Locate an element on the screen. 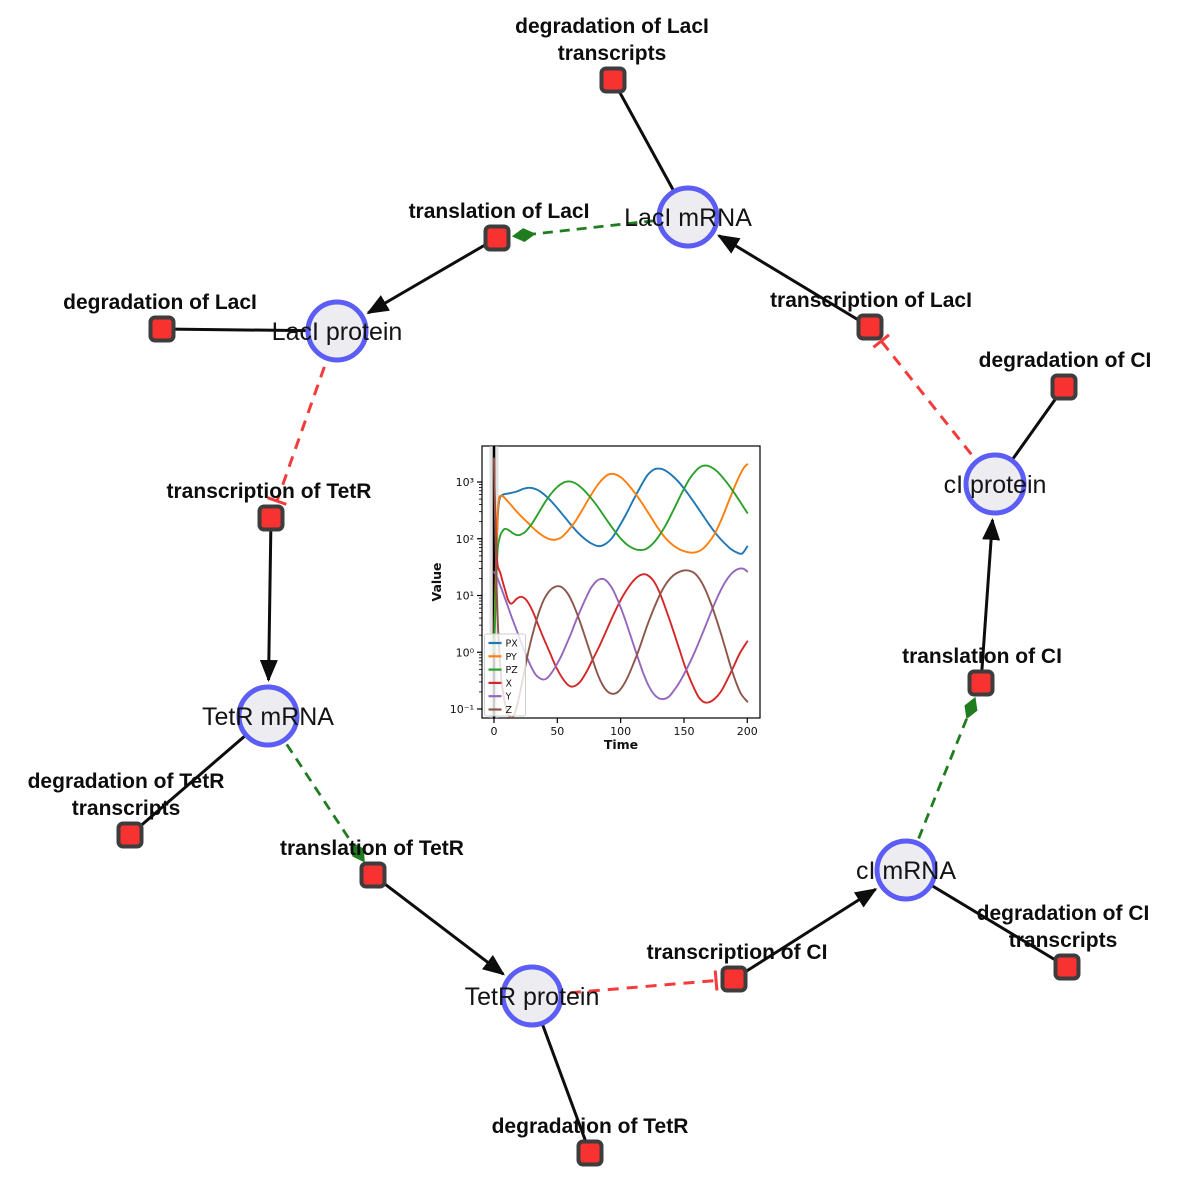 The height and width of the screenshot is (1200, 1189). reaction-node-deg-laci-transcripts is located at coordinates (613, 80).